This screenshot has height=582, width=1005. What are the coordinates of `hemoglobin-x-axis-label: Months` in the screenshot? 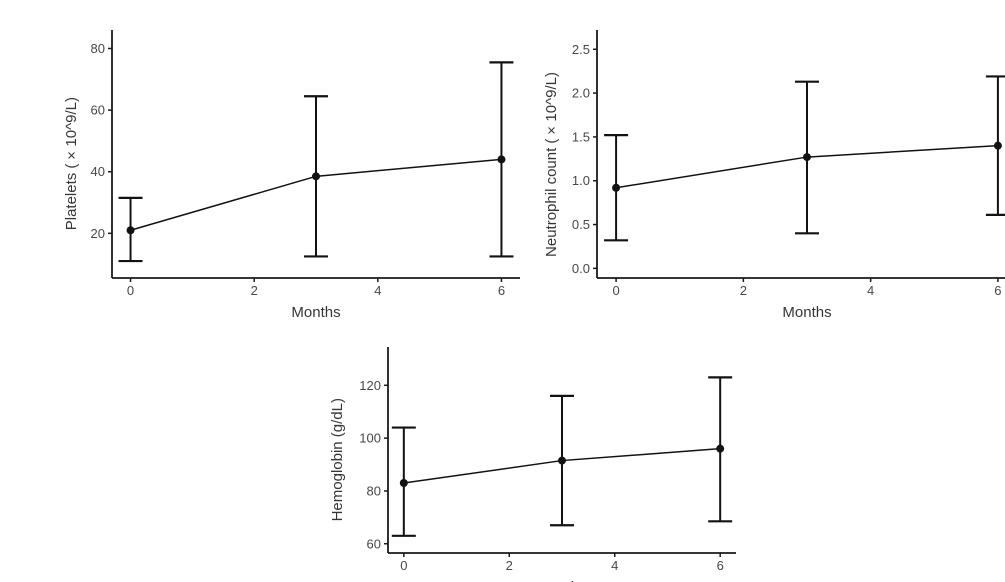 It's located at (550, 580).